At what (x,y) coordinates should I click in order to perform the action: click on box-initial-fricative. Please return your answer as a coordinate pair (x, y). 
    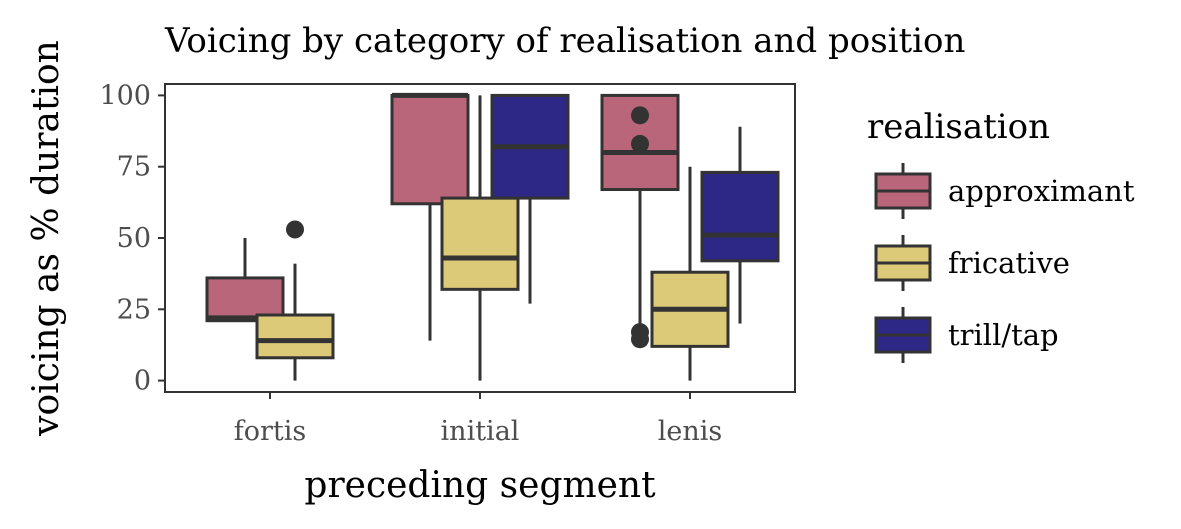
    Looking at the image, I should click on (480, 238).